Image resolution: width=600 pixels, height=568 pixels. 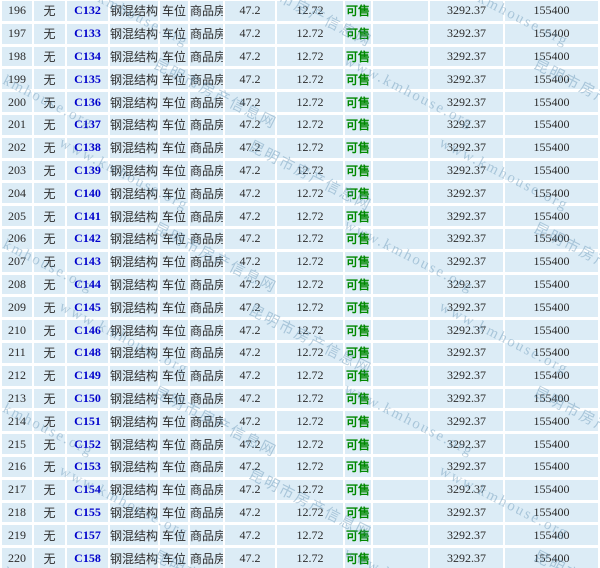 I want to click on unit-code-link: C135, so click(x=87, y=79).